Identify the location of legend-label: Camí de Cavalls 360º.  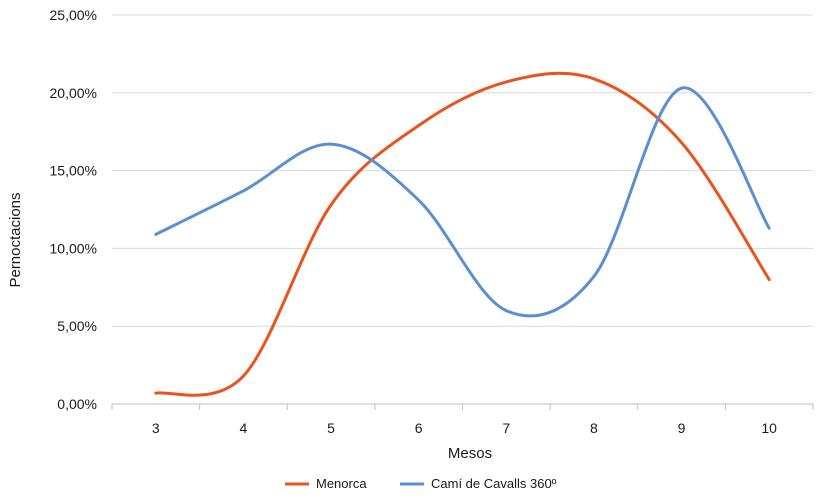
(494, 483).